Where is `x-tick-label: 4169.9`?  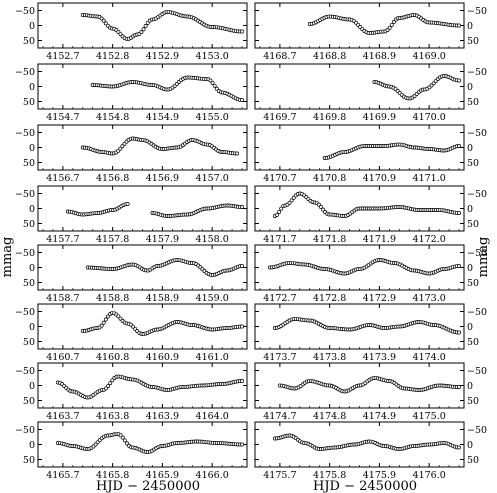 x-tick-label: 4169.9 is located at coordinates (379, 117).